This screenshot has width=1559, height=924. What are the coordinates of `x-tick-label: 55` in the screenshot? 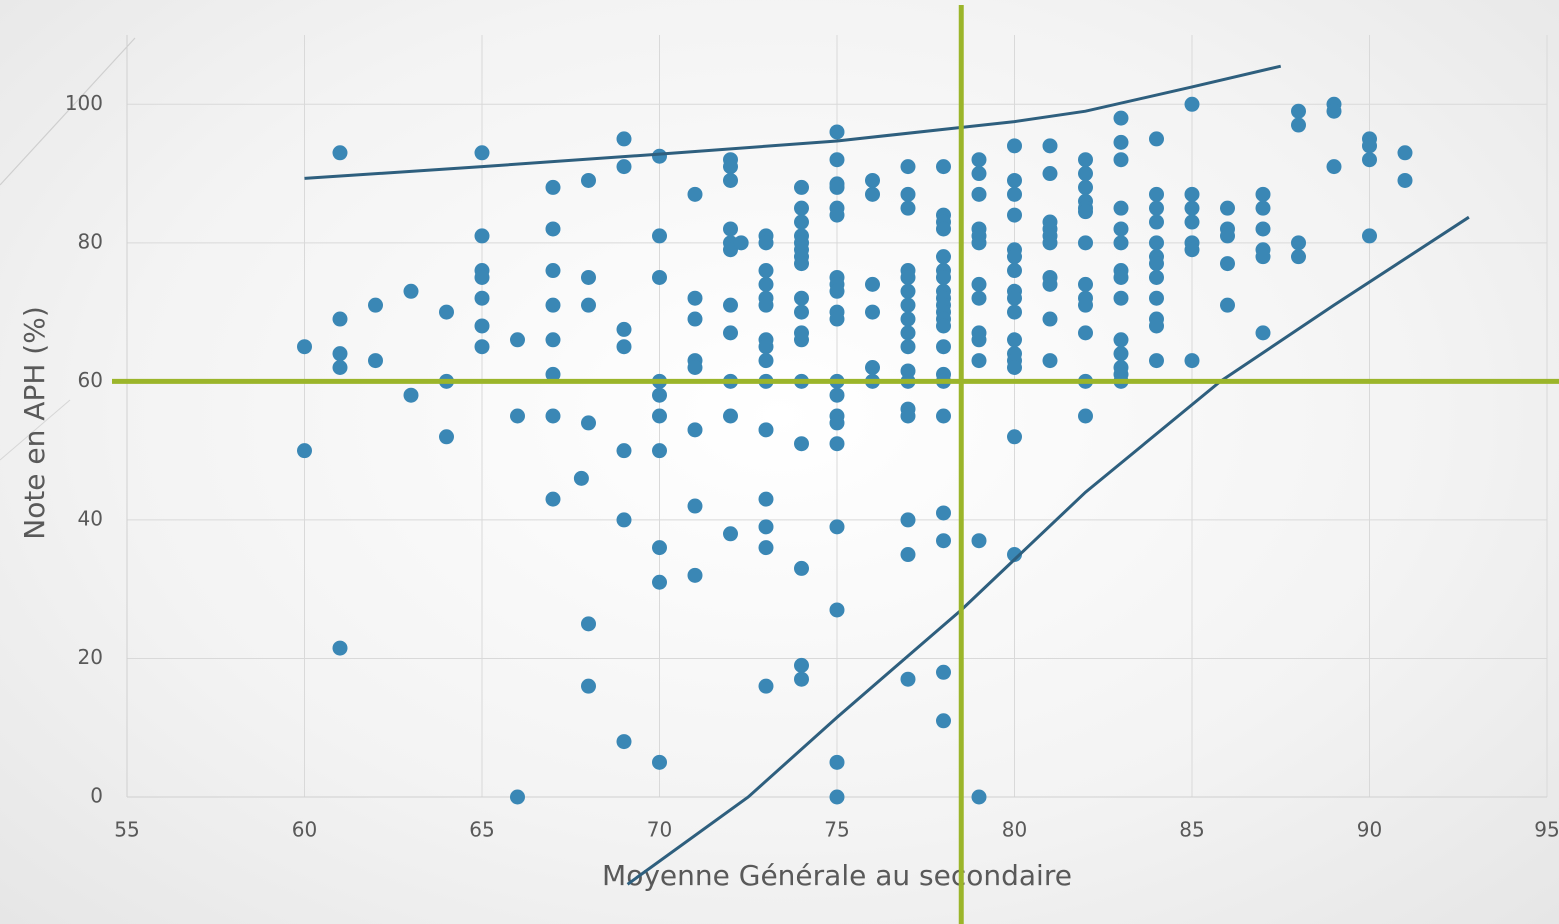 It's located at (126, 830).